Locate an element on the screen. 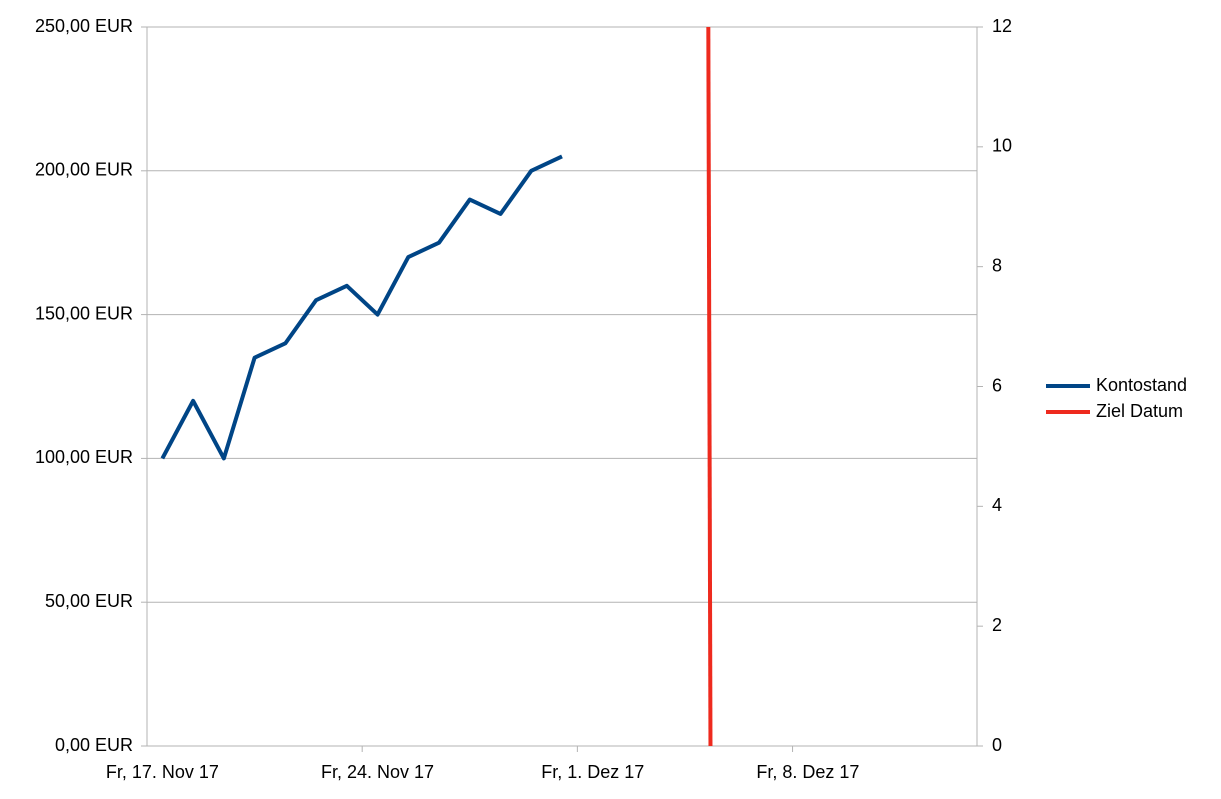 The height and width of the screenshot is (799, 1221). y2-tick-label: 12 is located at coordinates (1002, 26).